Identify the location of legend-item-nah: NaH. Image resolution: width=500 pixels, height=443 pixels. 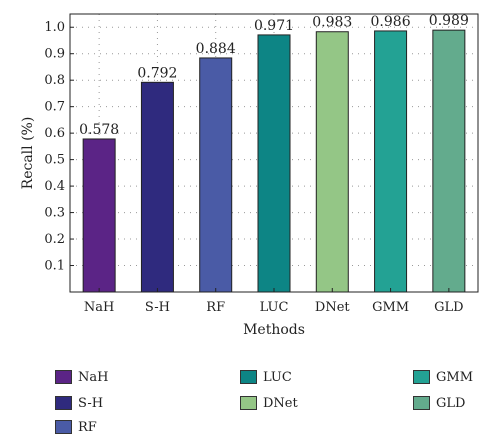
(81, 377).